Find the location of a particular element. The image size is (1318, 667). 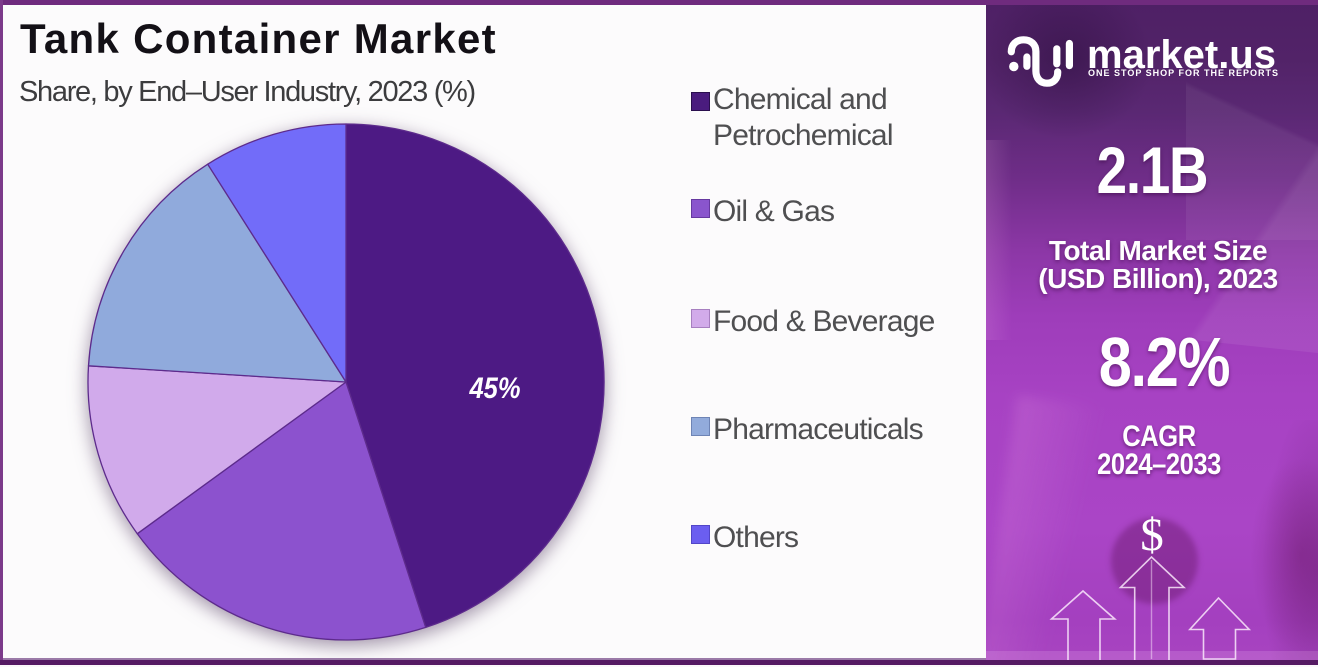

svg-text: 45% is located at coordinates (495, 387).